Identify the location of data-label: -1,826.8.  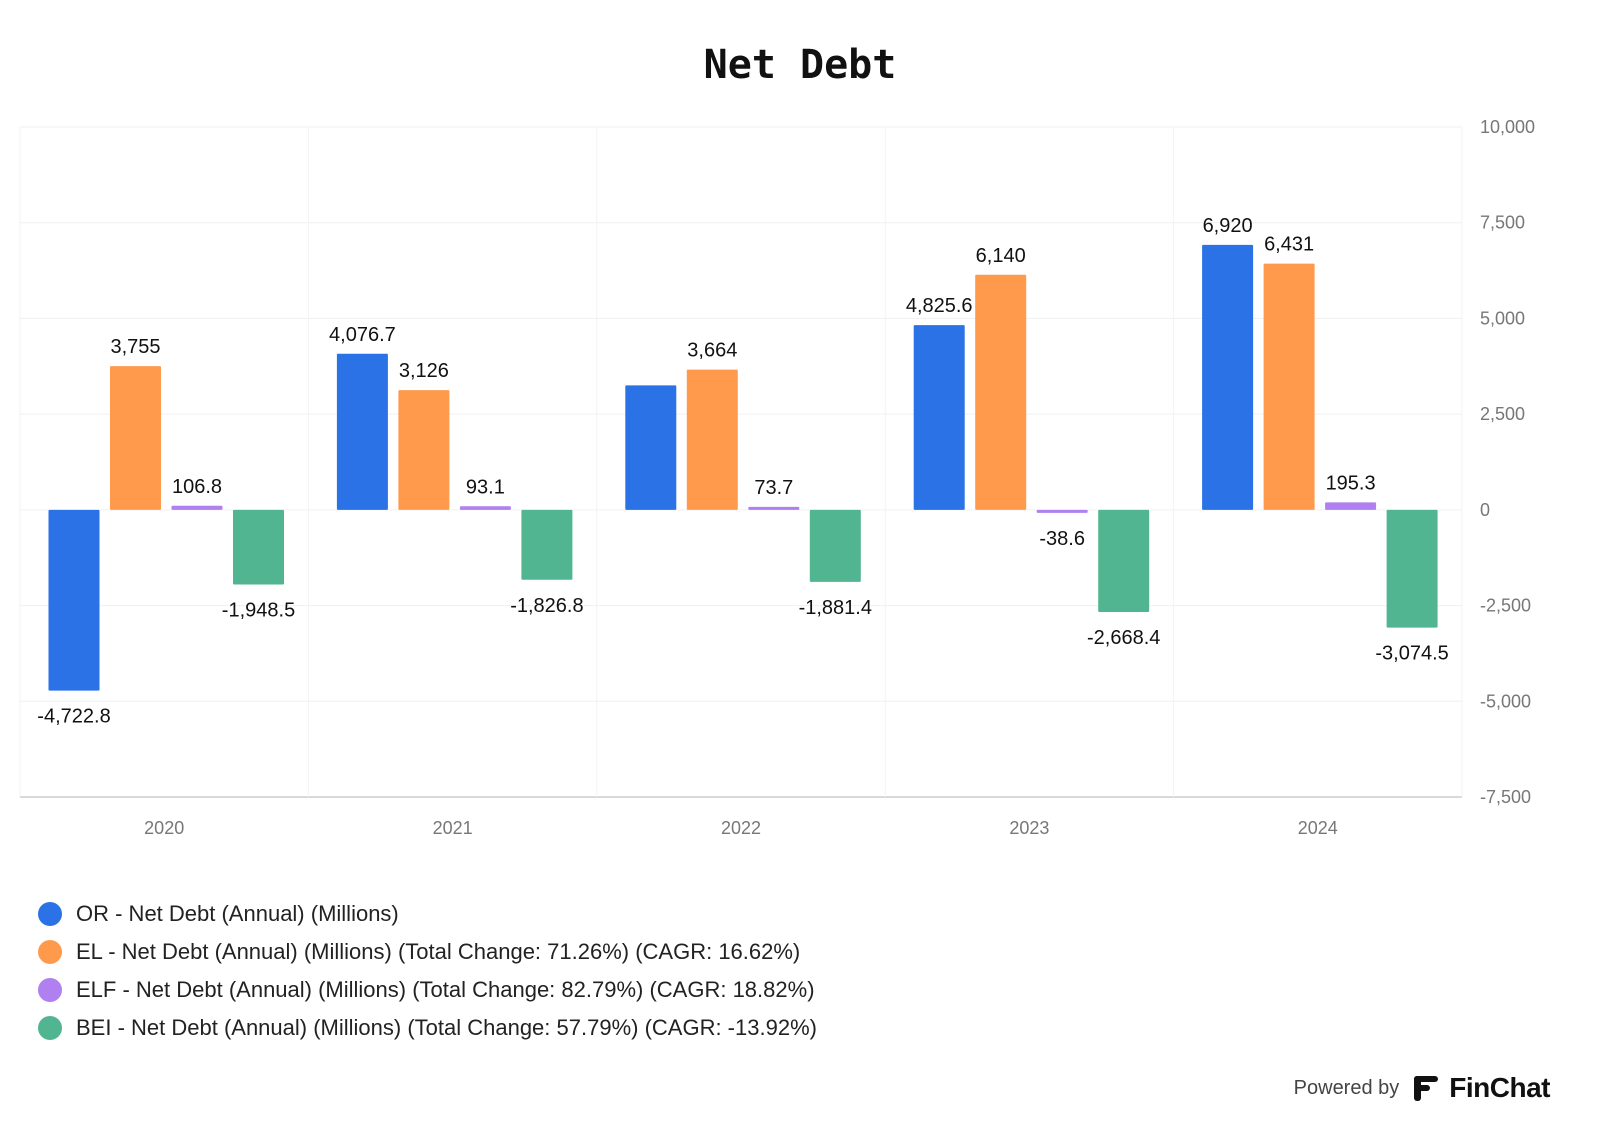
(546, 606).